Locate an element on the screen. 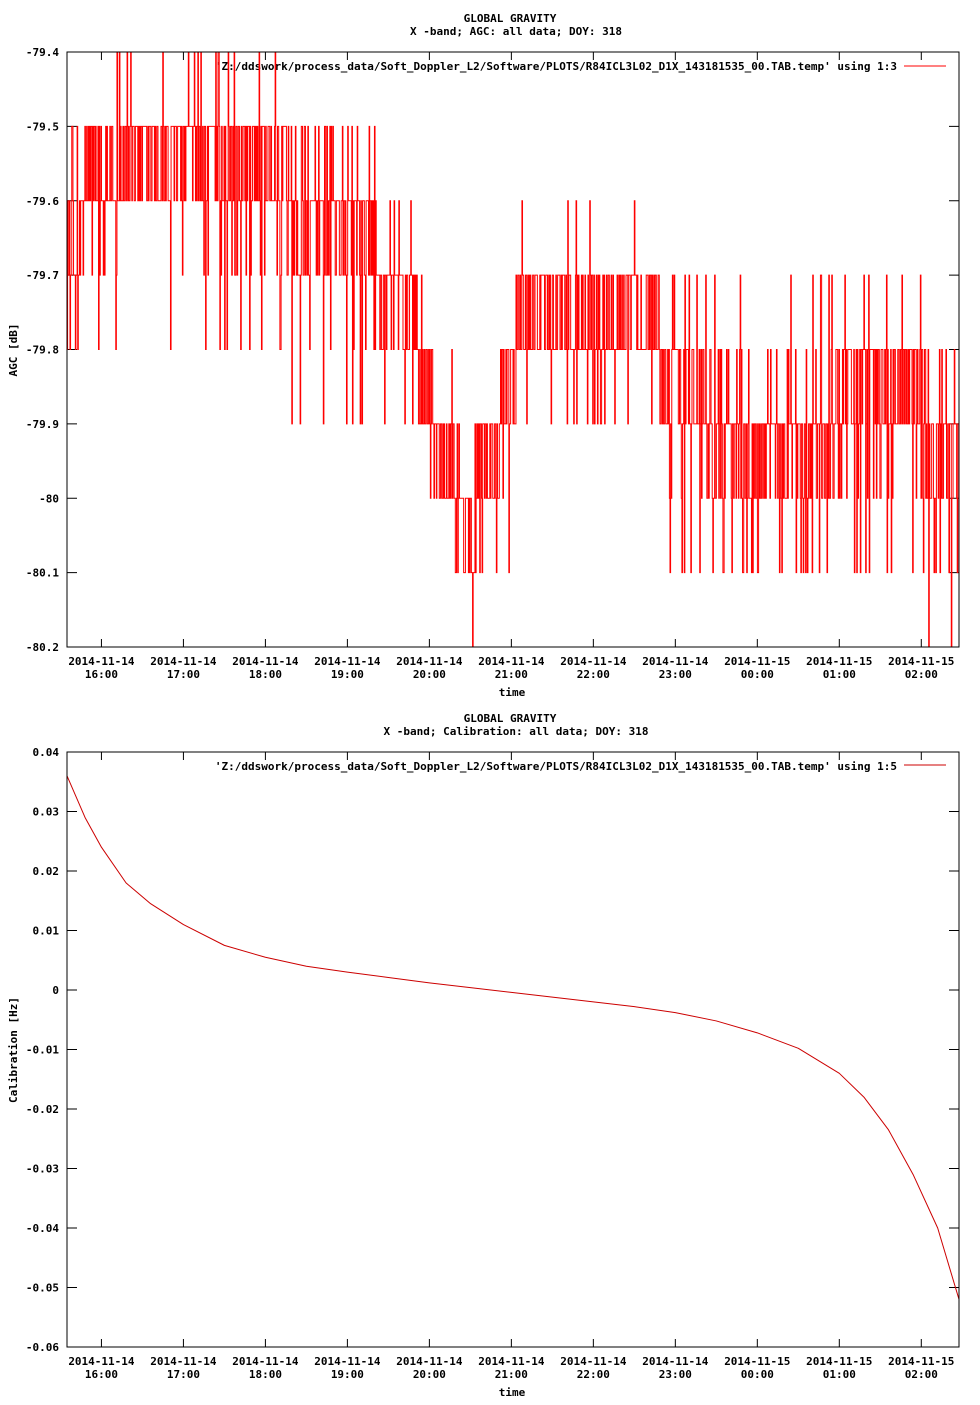  agc-xtick-time: 17:00 is located at coordinates (183, 674).